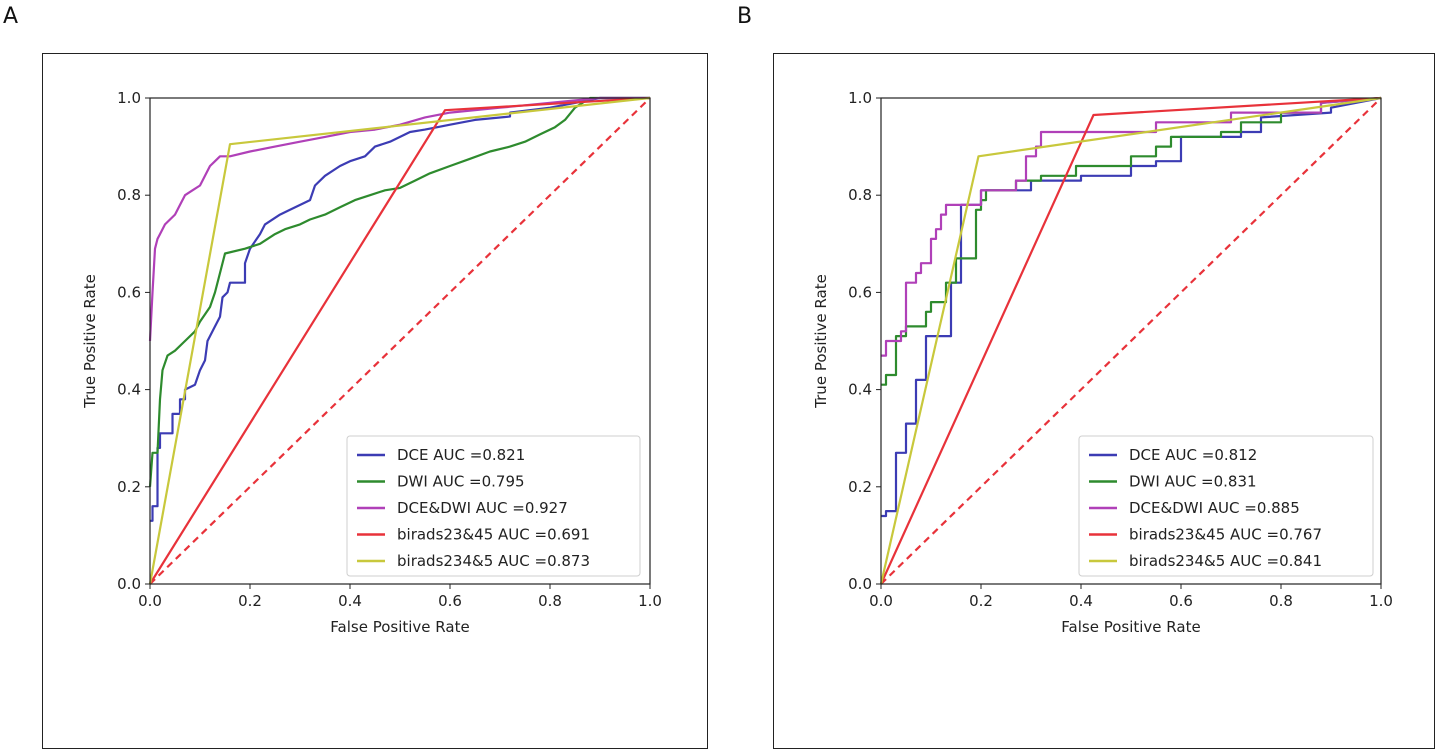 This screenshot has height=752, width=1448. Describe the element at coordinates (150, 601) in the screenshot. I see `chart-a-xtick-label: 0.0` at that location.